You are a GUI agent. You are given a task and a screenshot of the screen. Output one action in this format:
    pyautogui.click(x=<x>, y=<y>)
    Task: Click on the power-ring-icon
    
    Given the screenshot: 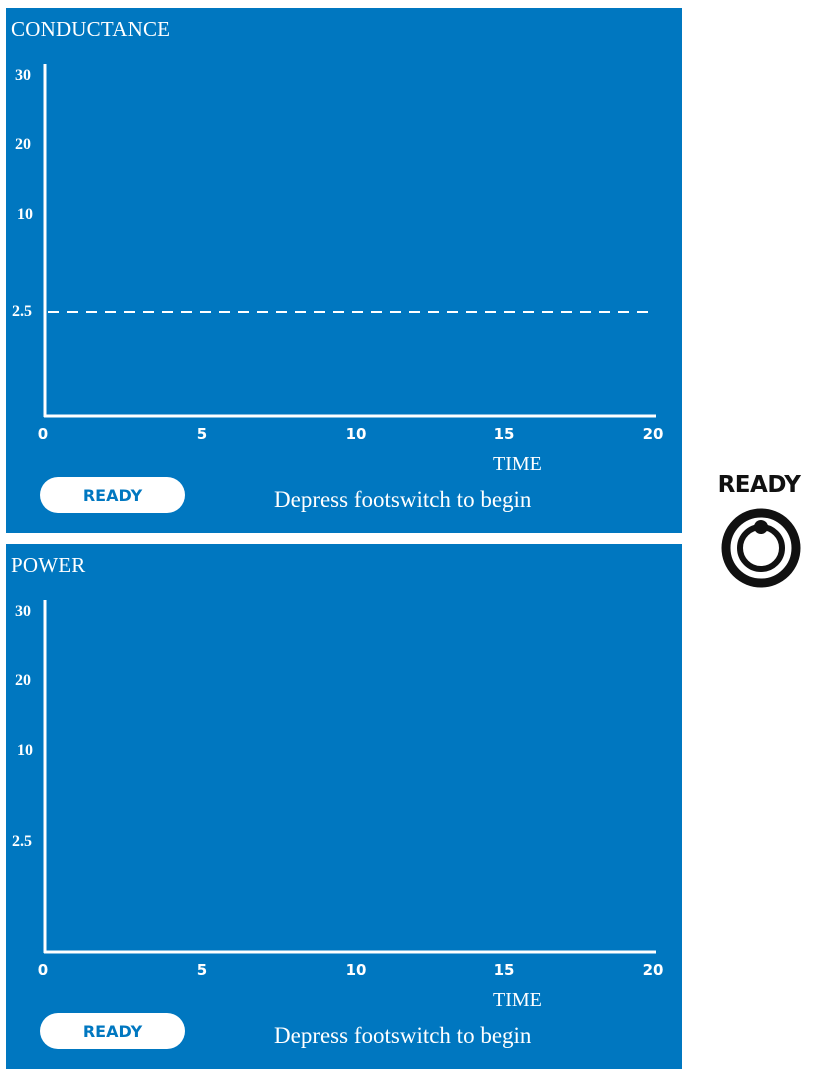 What is the action you would take?
    pyautogui.click(x=761, y=548)
    